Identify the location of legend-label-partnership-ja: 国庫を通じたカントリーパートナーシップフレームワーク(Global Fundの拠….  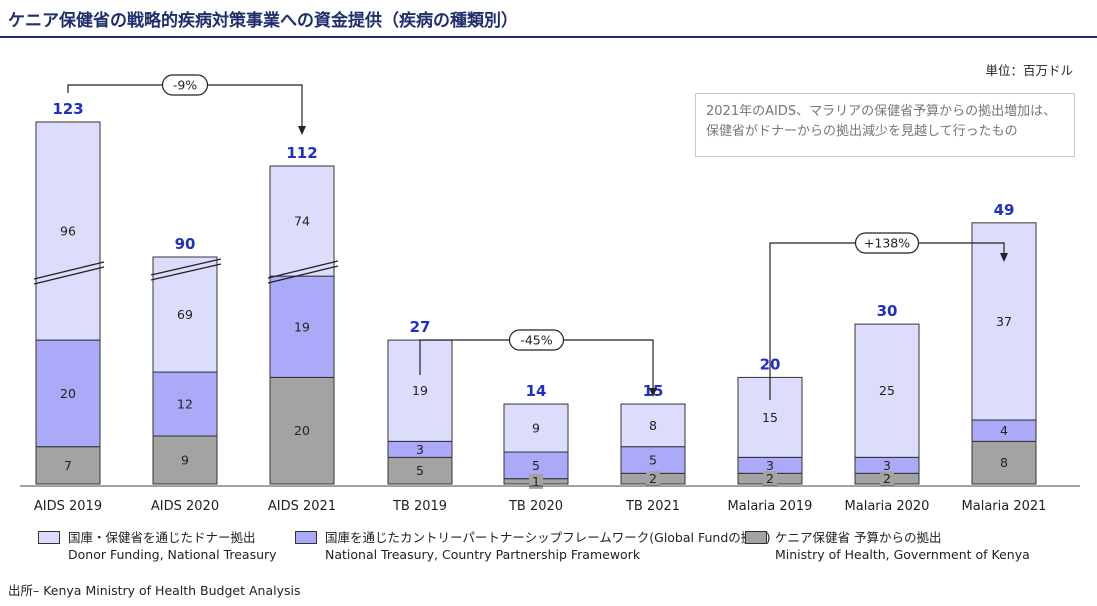
(548, 537).